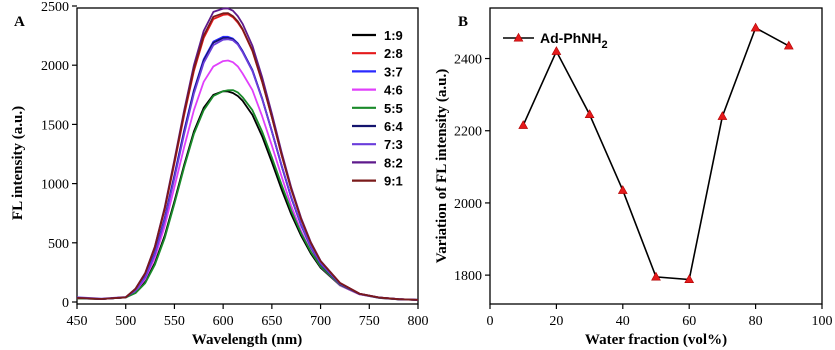 This screenshot has width=835, height=350. I want to click on chart-b-legend-label: Ad-PhNH2, so click(574, 40).